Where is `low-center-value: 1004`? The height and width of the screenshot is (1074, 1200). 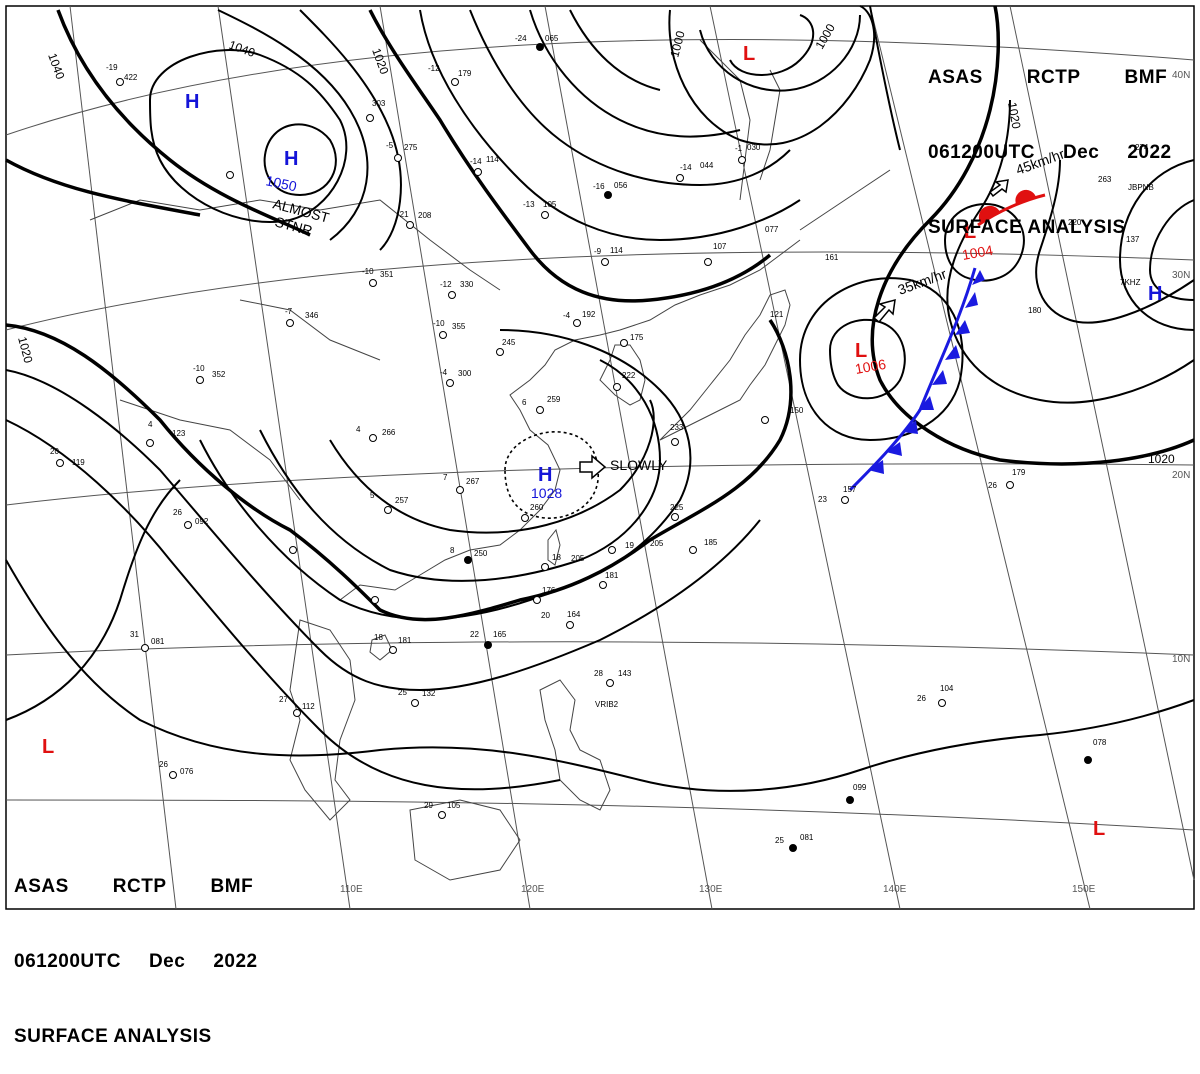
low-center-value: 1004 is located at coordinates (978, 252).